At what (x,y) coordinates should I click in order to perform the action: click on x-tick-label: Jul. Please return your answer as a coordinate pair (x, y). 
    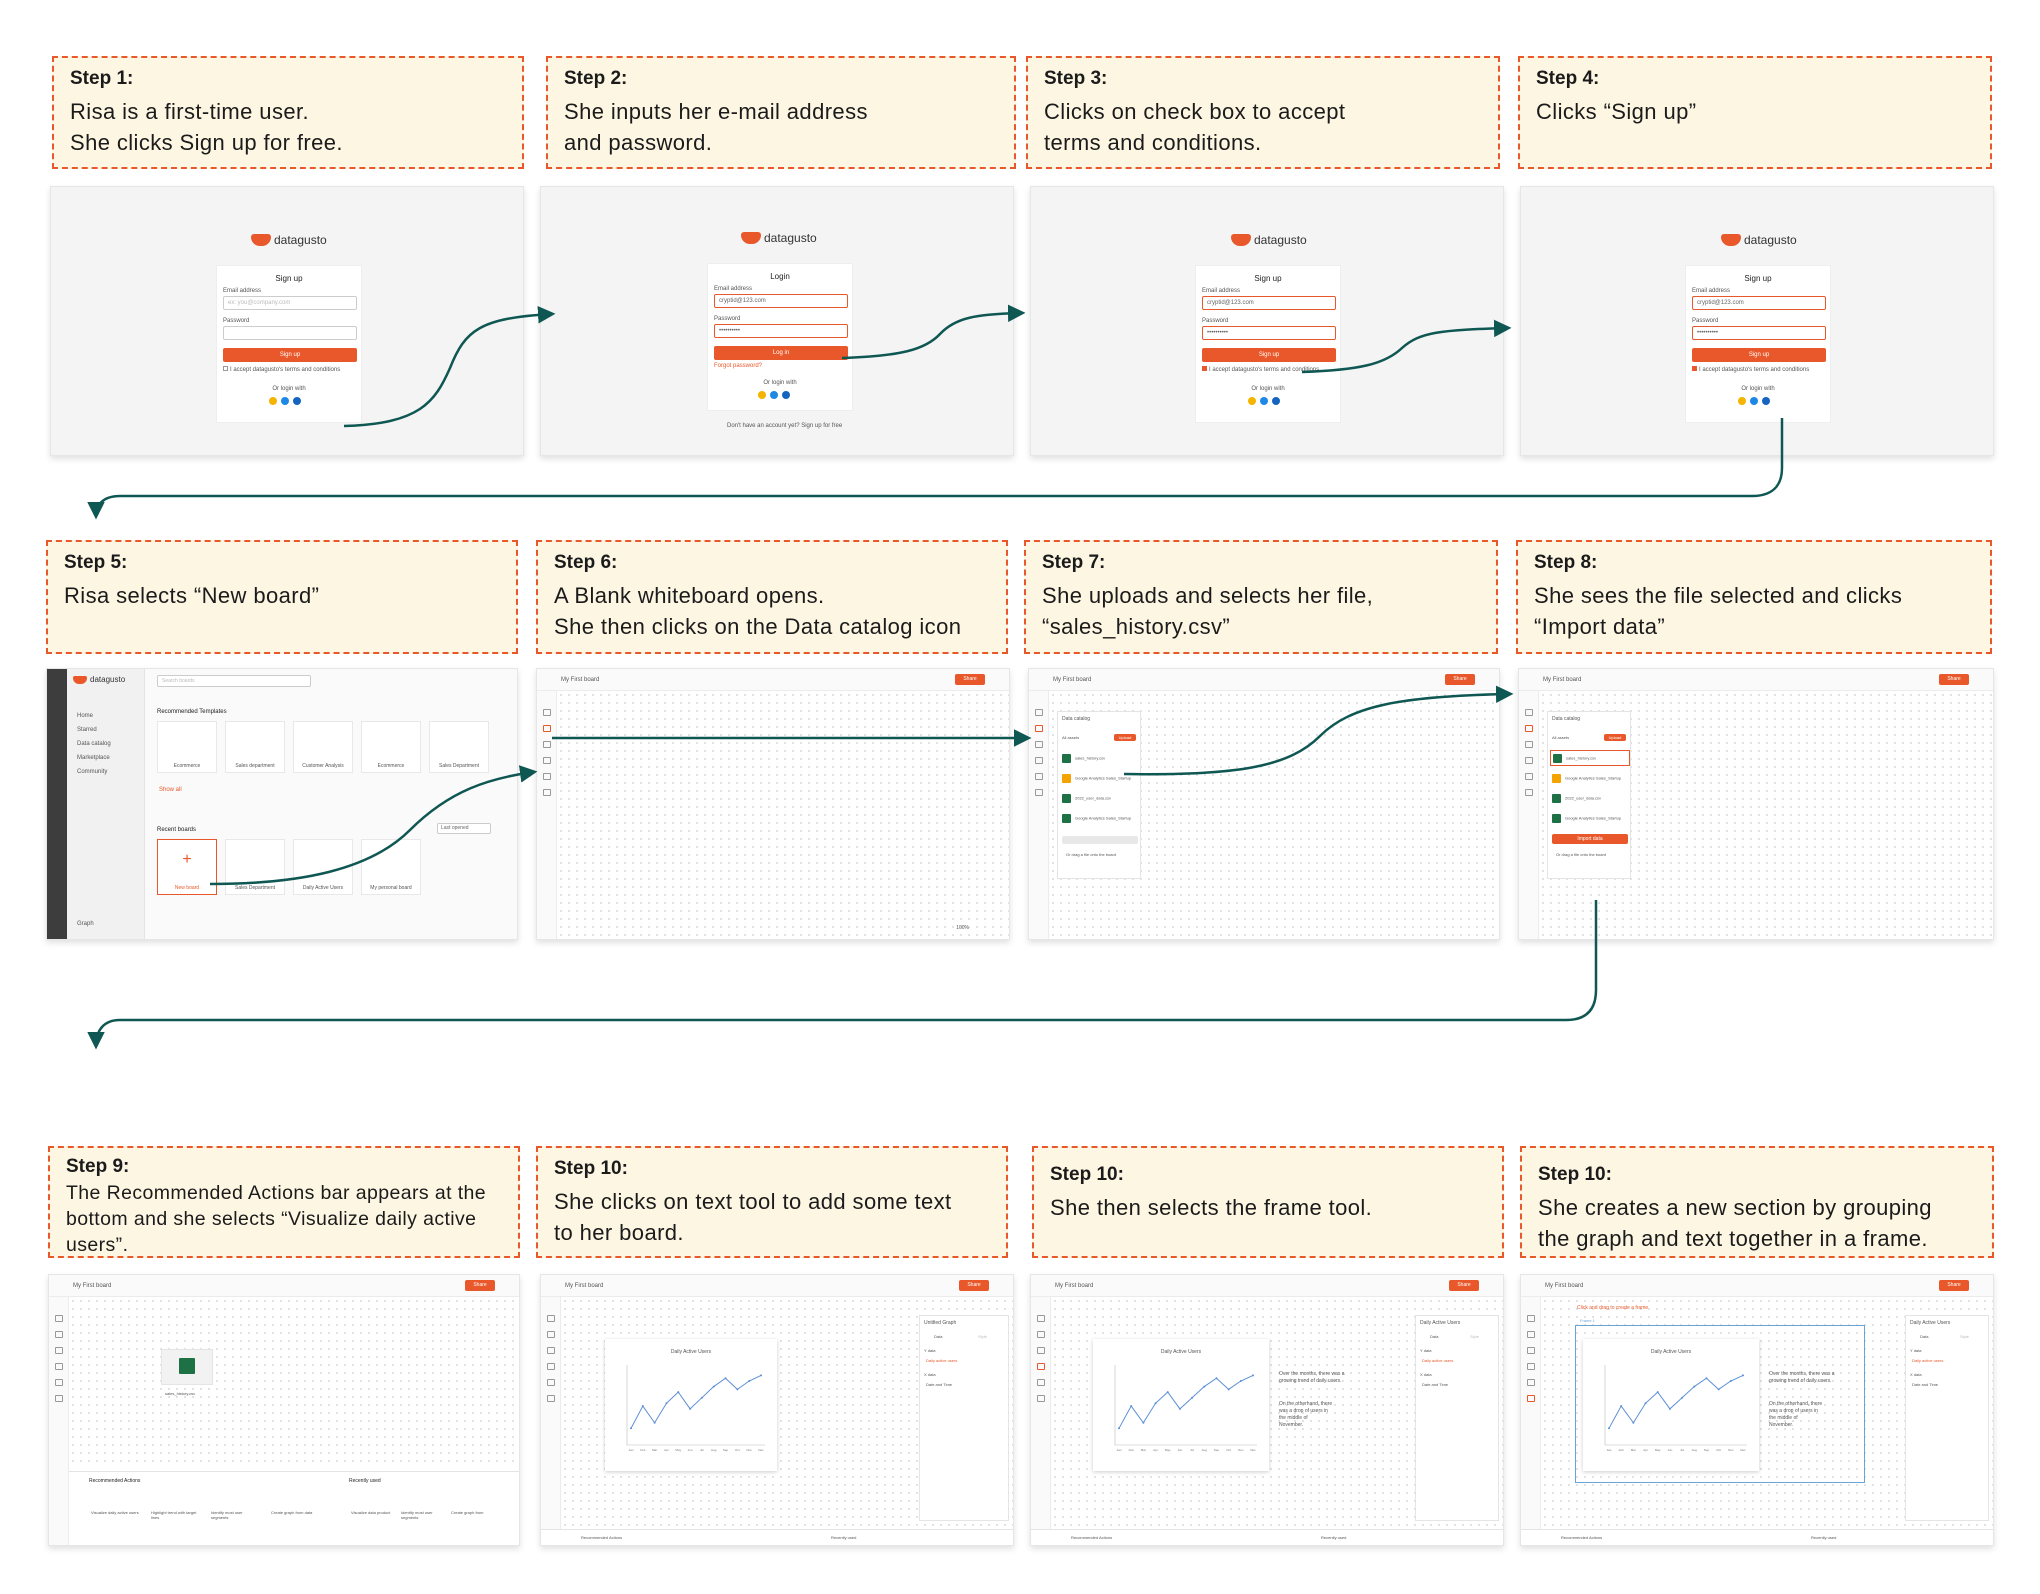
    Looking at the image, I should click on (1682, 1450).